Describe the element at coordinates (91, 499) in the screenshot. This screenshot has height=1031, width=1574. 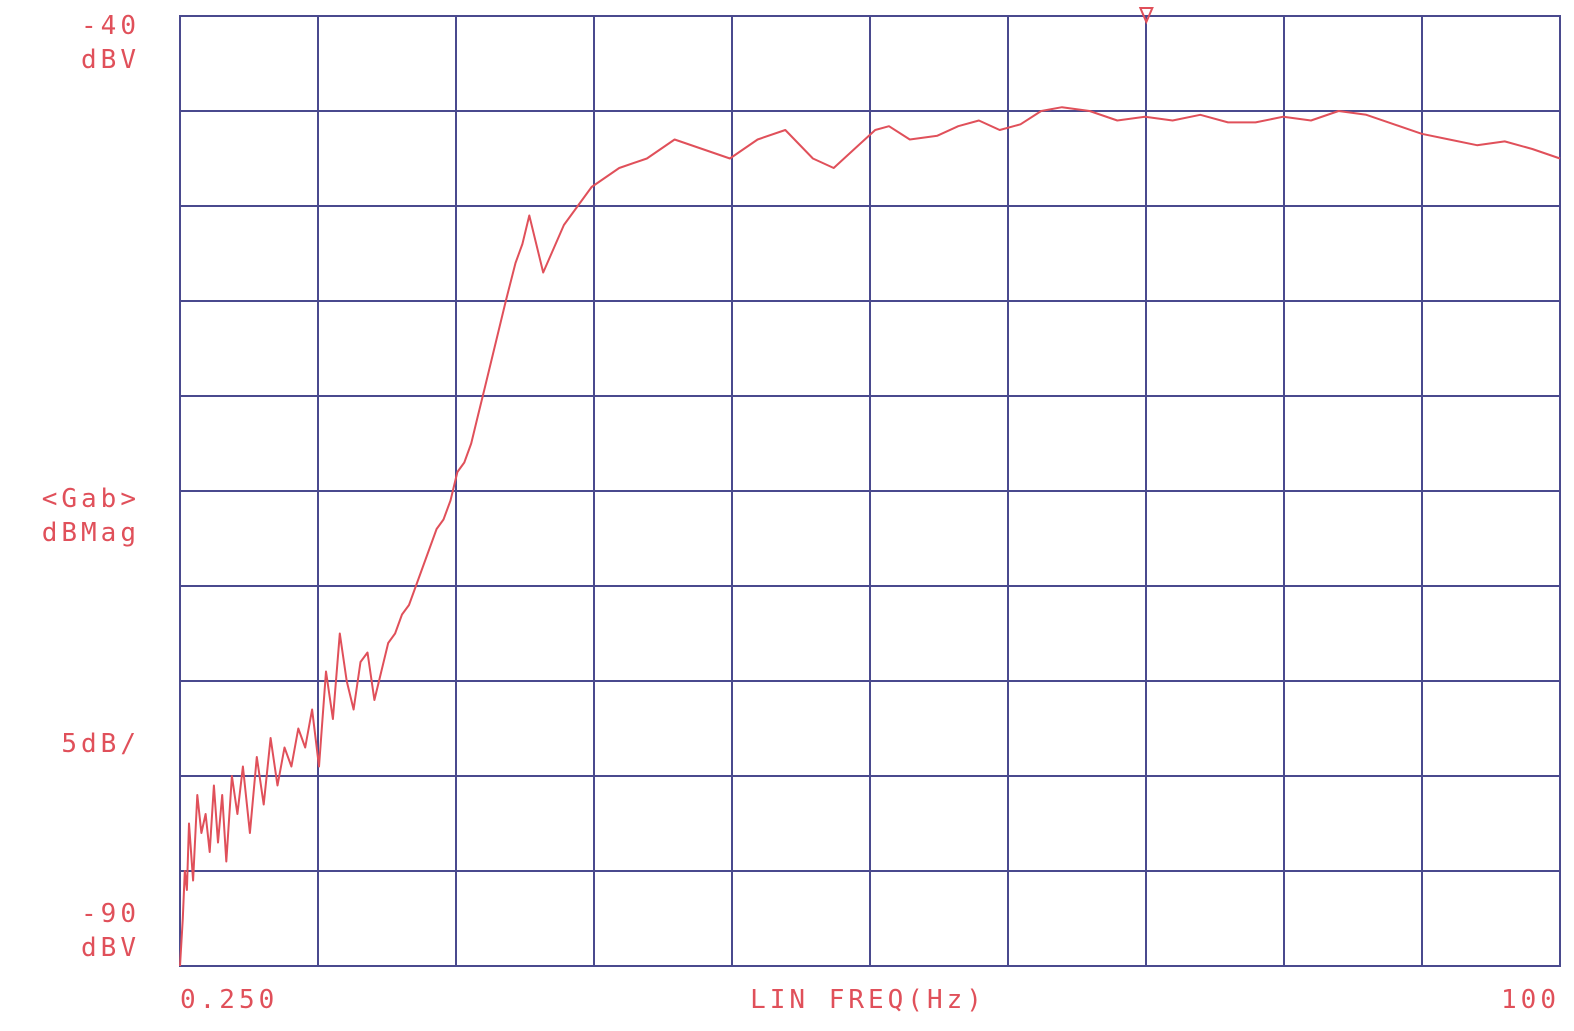
I see `y-measure-label: <Gab>` at that location.